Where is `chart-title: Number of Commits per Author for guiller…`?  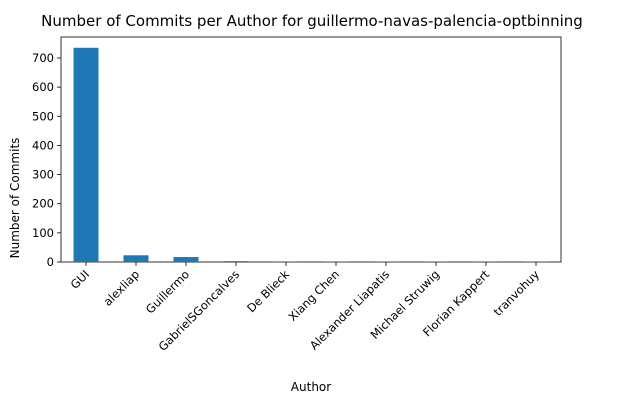 chart-title: Number of Commits per Author for guiller… is located at coordinates (312, 21).